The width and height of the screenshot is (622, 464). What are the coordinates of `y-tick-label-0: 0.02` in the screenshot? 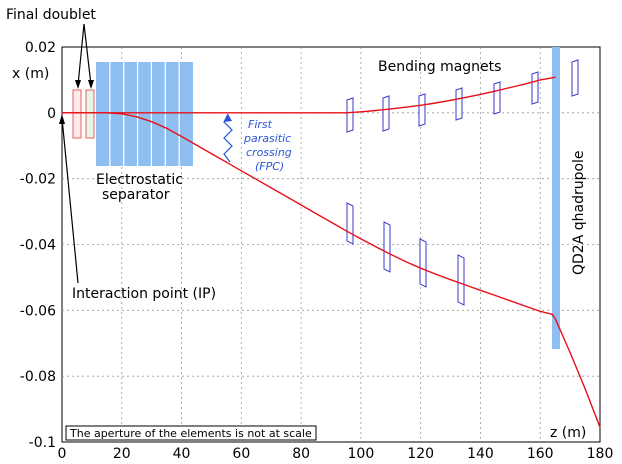 It's located at (40, 48).